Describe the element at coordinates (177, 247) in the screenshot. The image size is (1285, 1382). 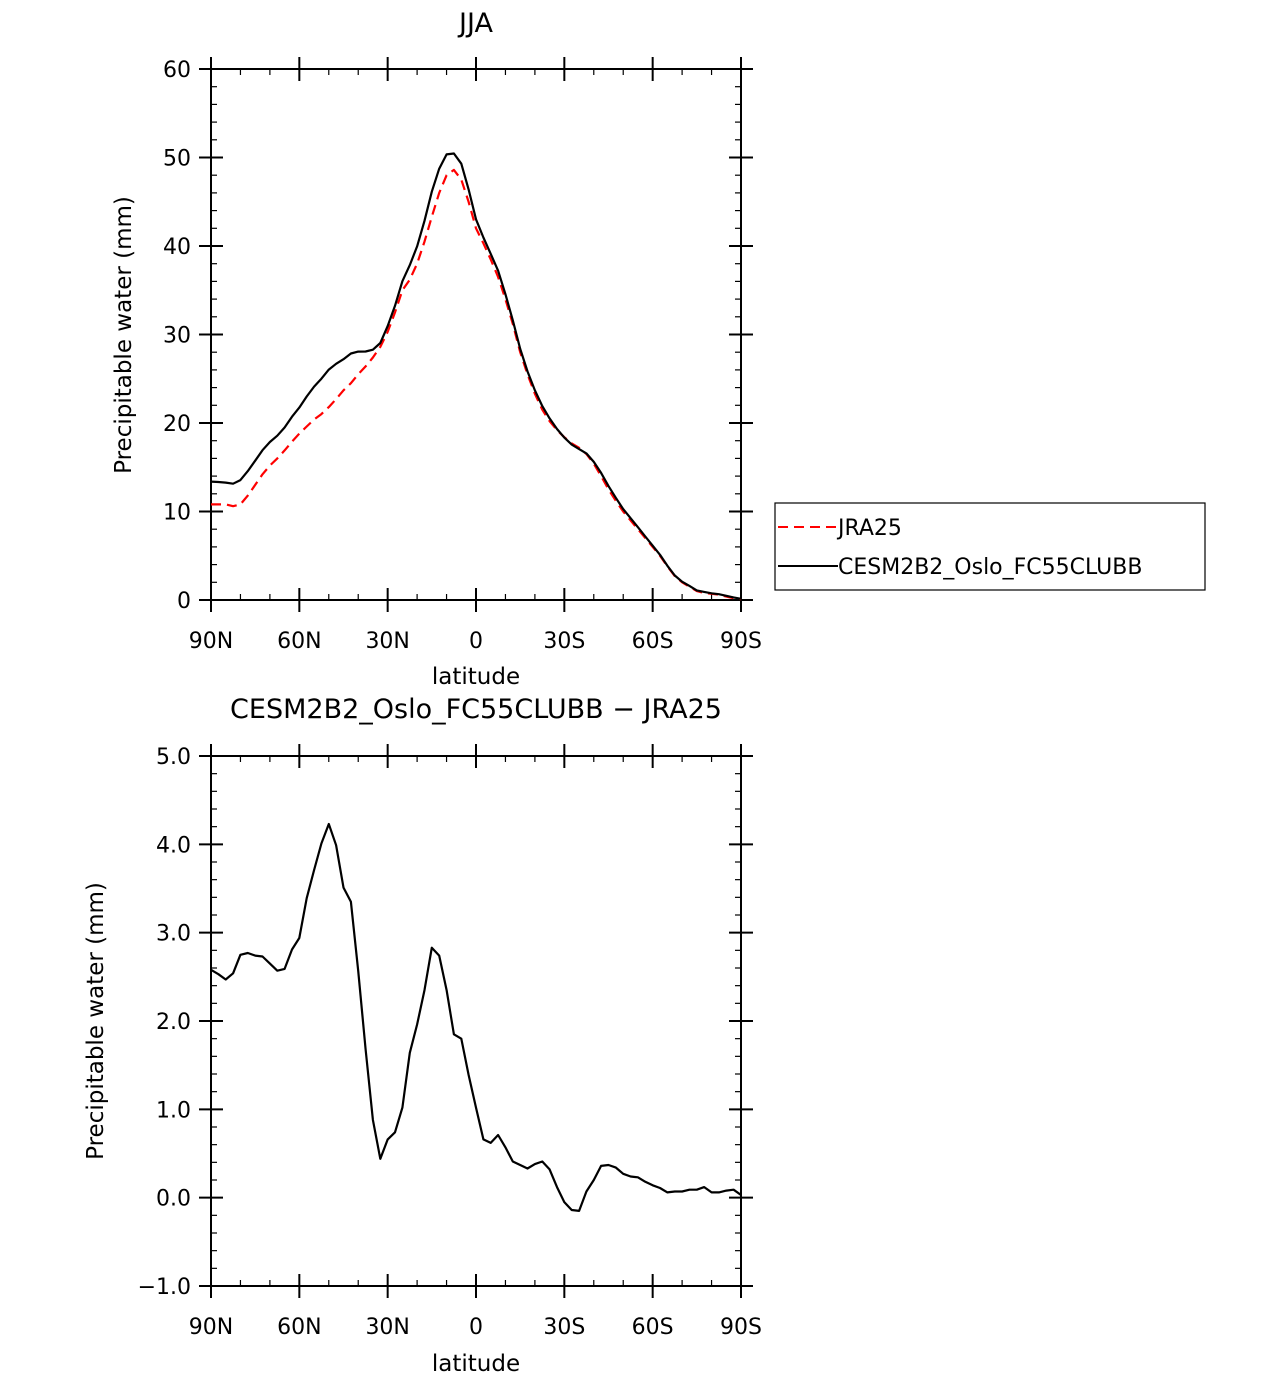
I see `y-tick-label: 40` at that location.